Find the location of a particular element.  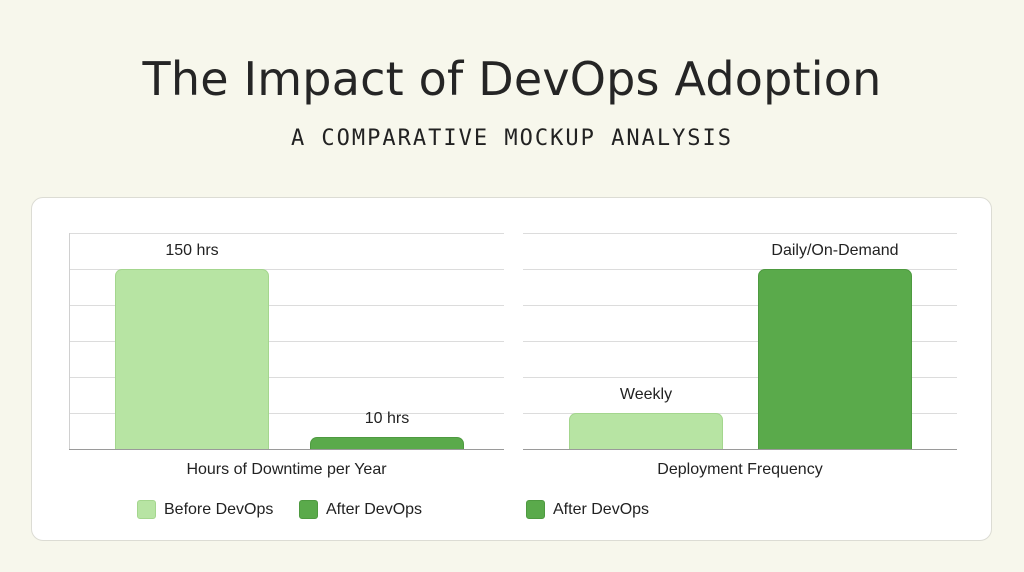

legend-swatch-before is located at coordinates (146, 509).